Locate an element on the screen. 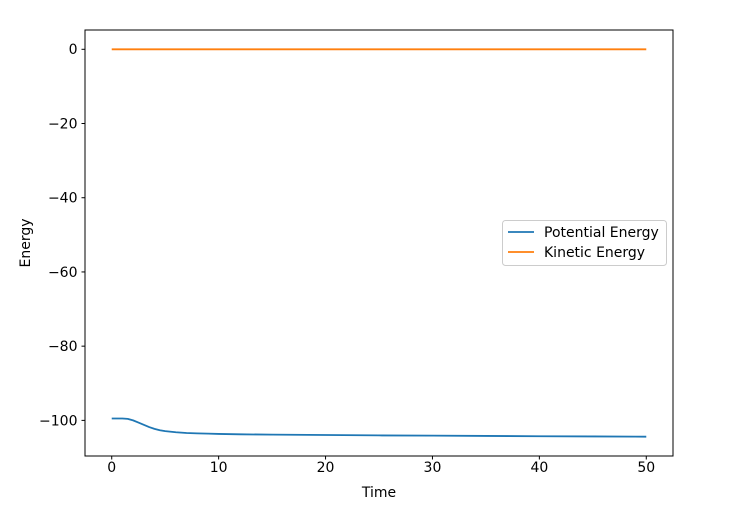 The image size is (732, 509). y-tick-label: −60 is located at coordinates (63, 273).